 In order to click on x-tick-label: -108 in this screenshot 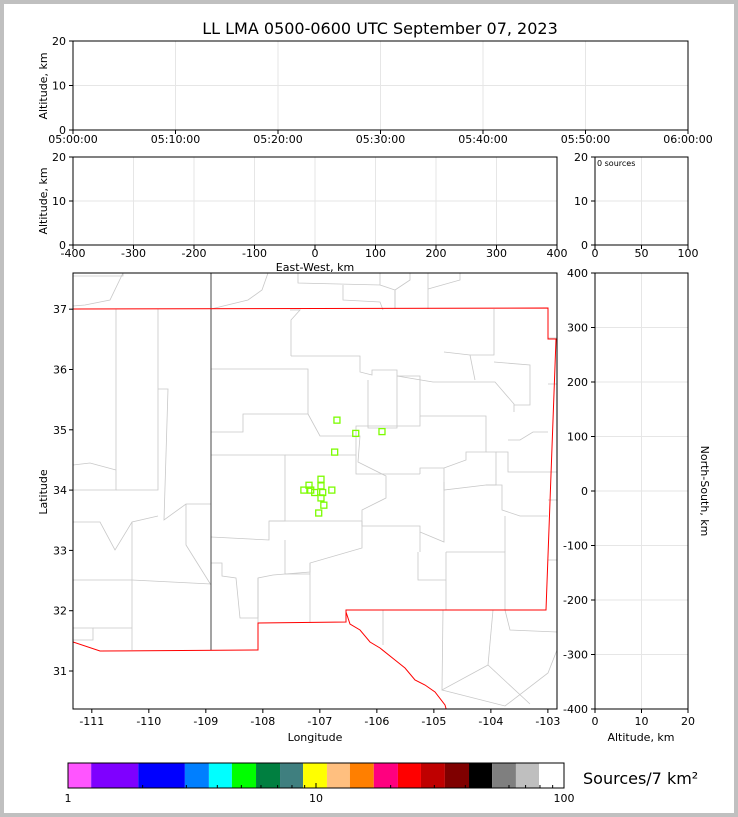, I will do `click(262, 721)`.